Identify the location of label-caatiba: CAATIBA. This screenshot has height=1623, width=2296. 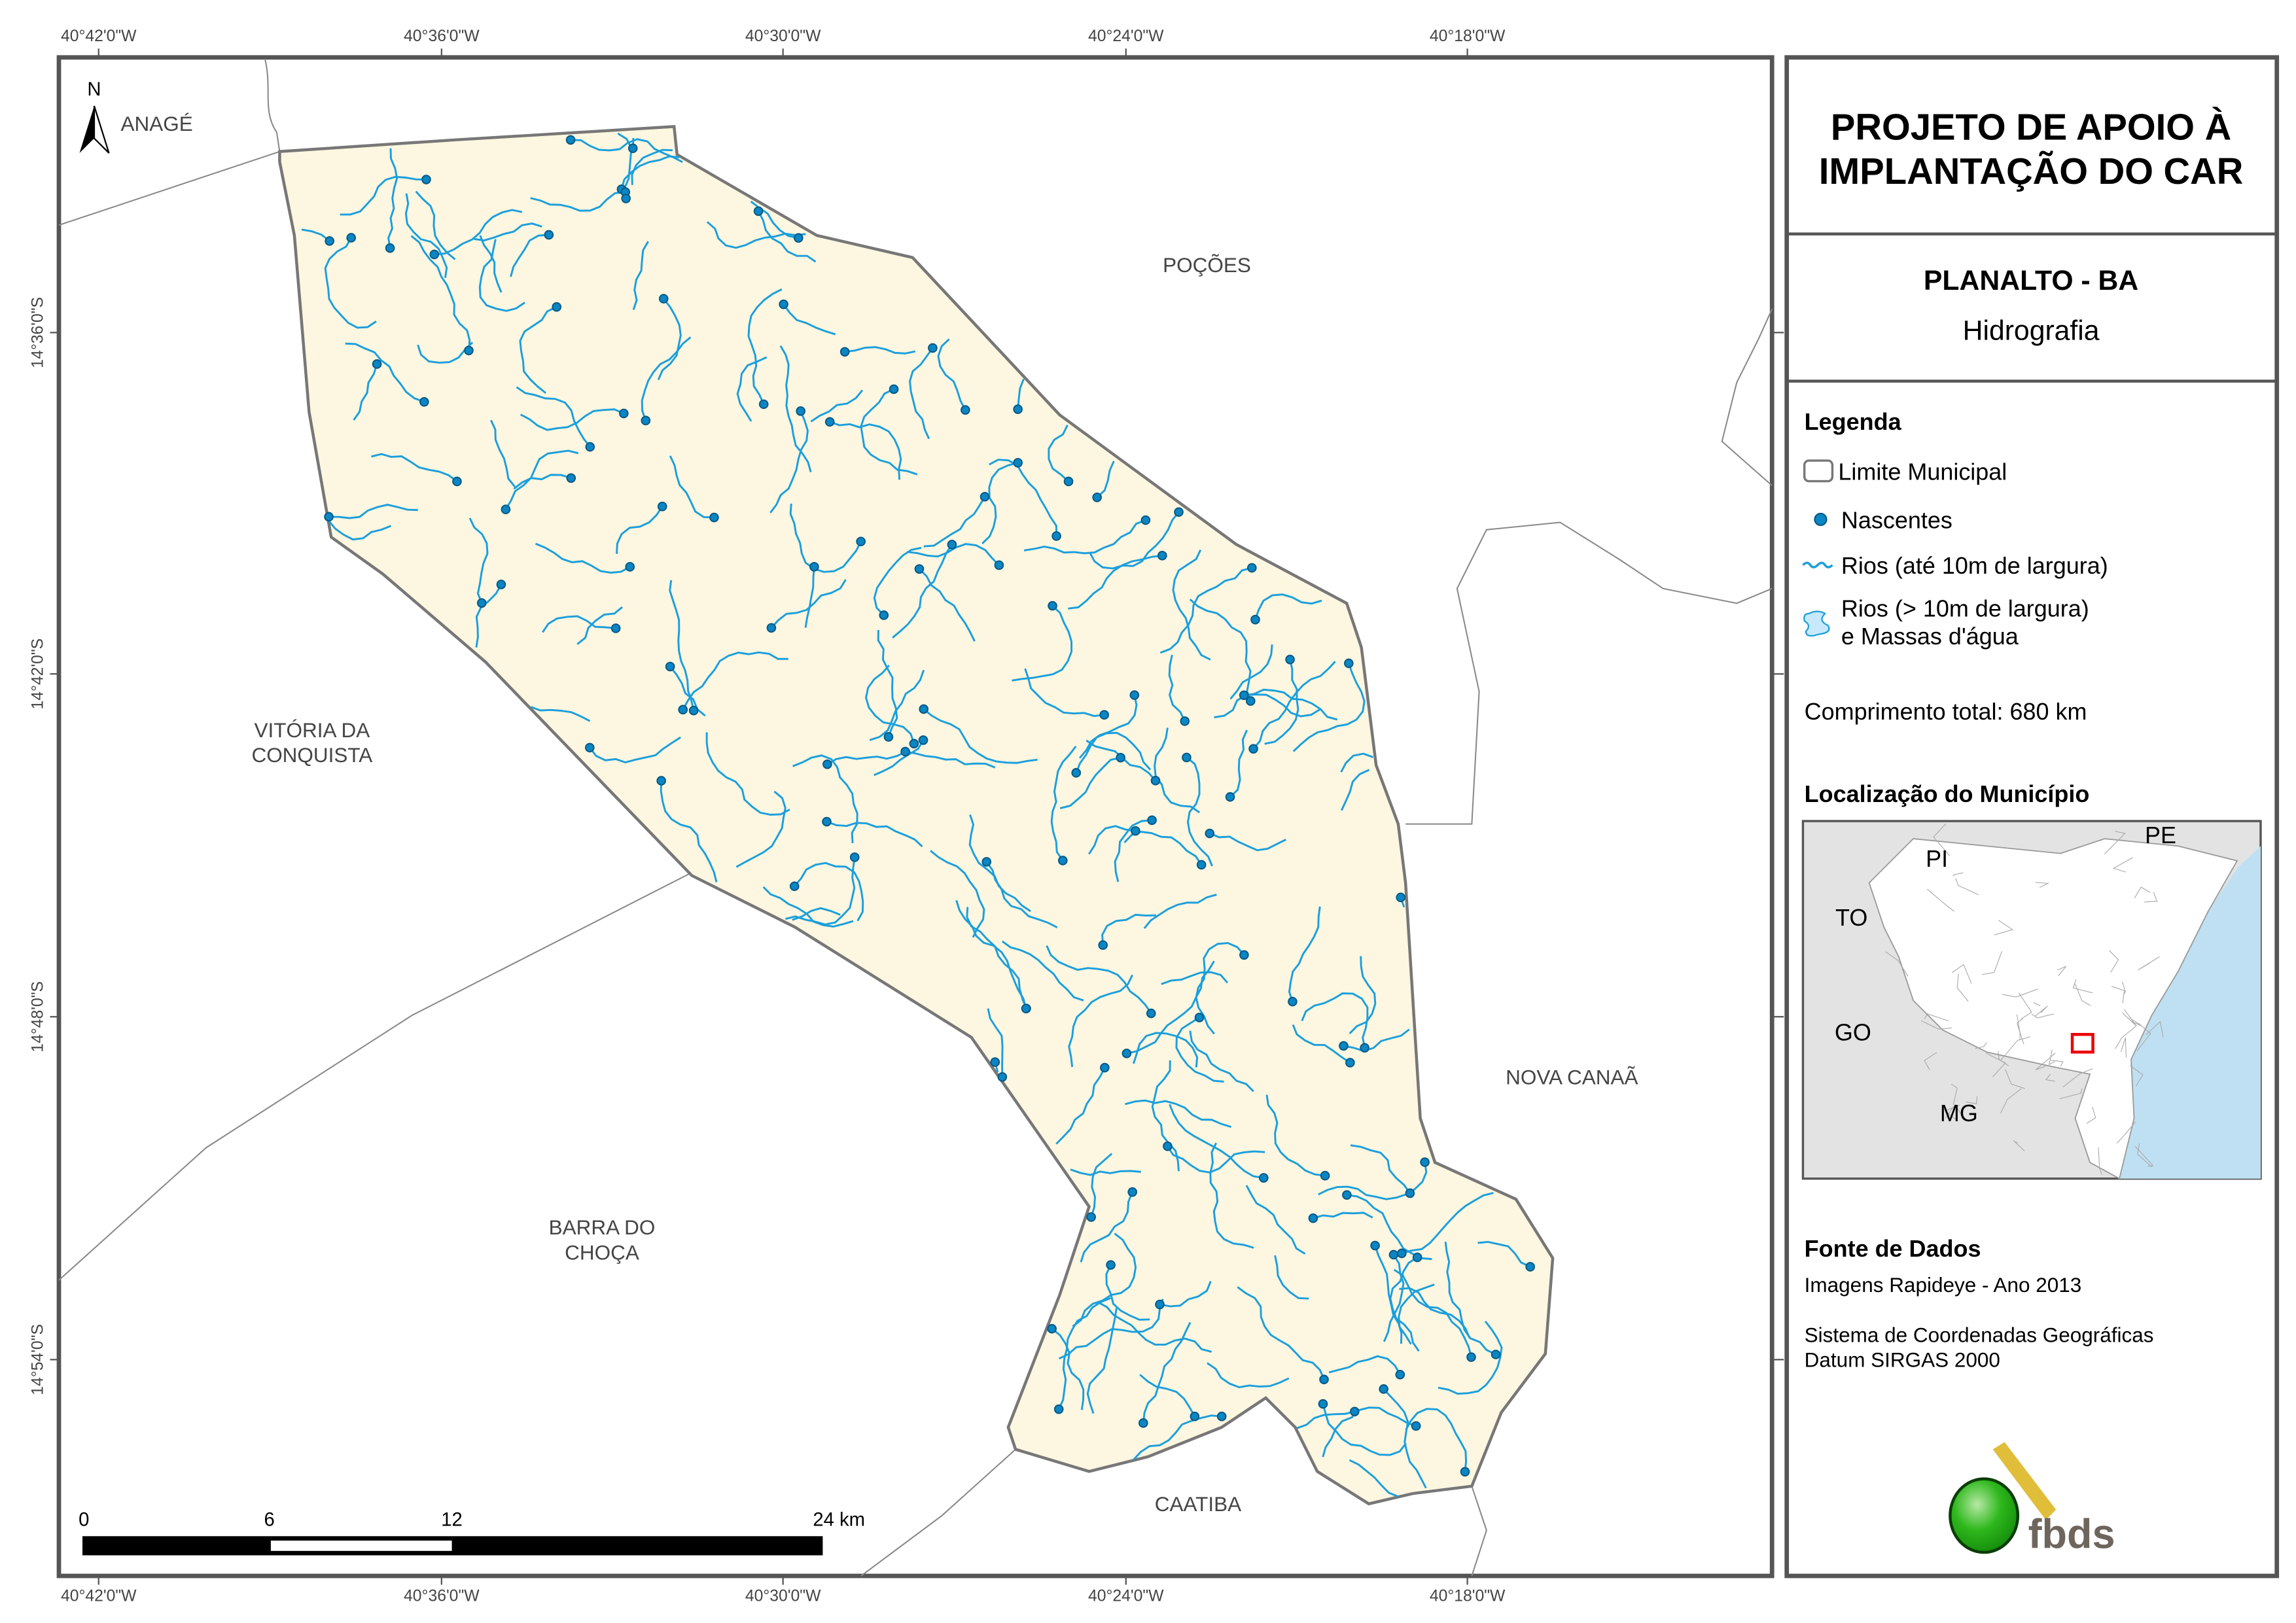
(1198, 1504).